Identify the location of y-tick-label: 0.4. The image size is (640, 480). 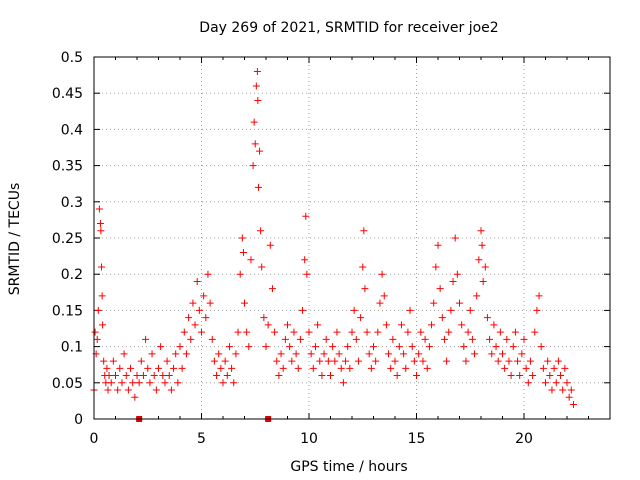
(72, 130).